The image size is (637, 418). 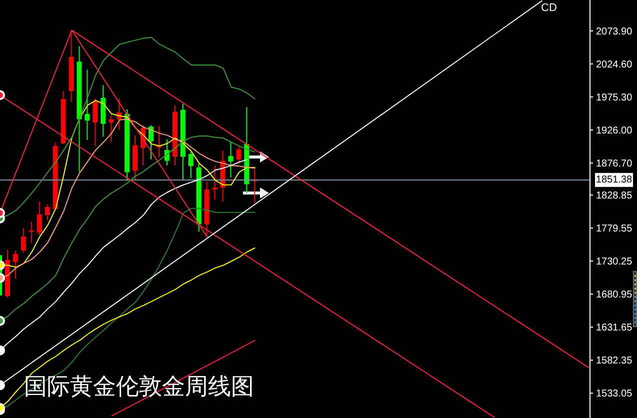 I want to click on y-tick-label: 2024.60, so click(x=614, y=64).